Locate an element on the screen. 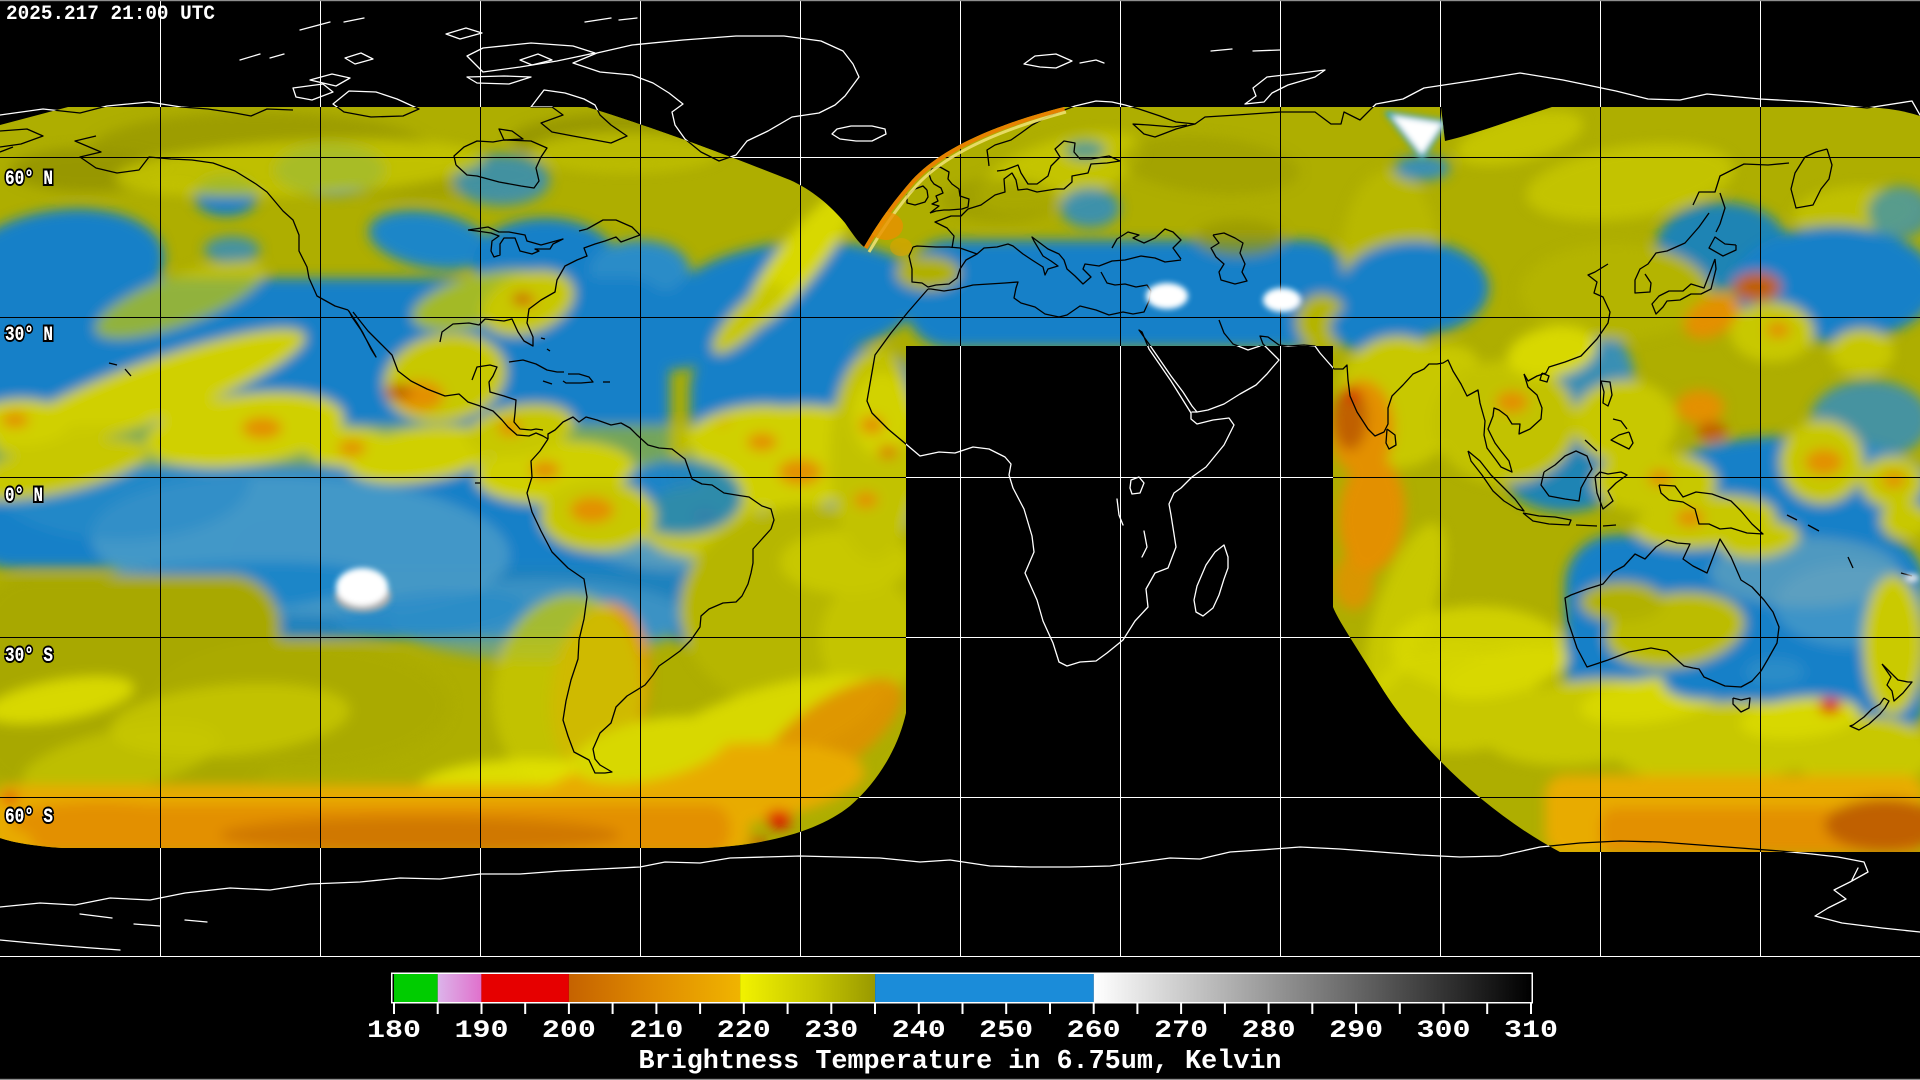  svg-text: 270 is located at coordinates (1181, 1030).